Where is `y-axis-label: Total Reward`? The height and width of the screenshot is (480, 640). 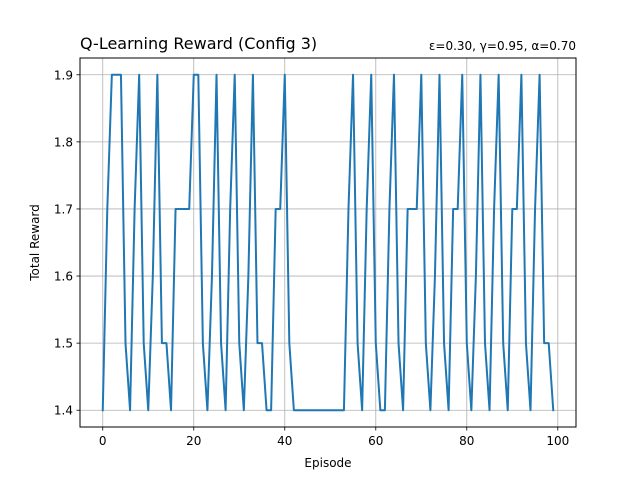 y-axis-label: Total Reward is located at coordinates (35, 243).